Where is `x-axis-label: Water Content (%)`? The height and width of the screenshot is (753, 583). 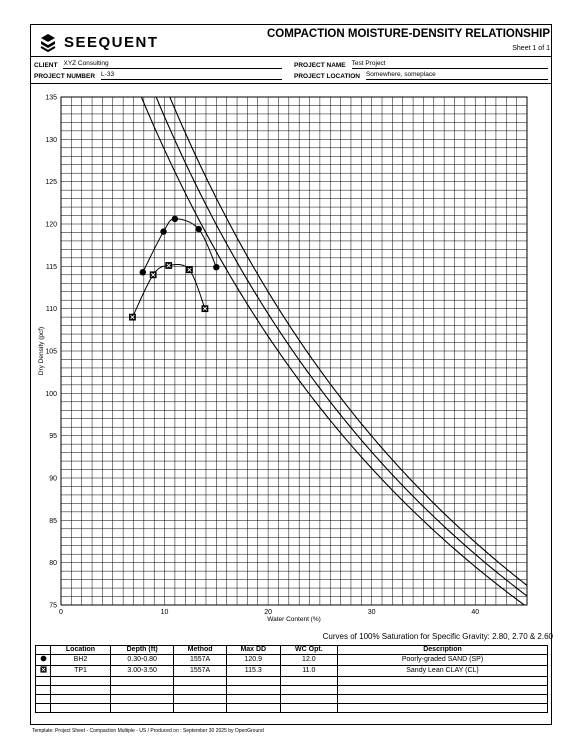
x-axis-label: Water Content (%) is located at coordinates (294, 619).